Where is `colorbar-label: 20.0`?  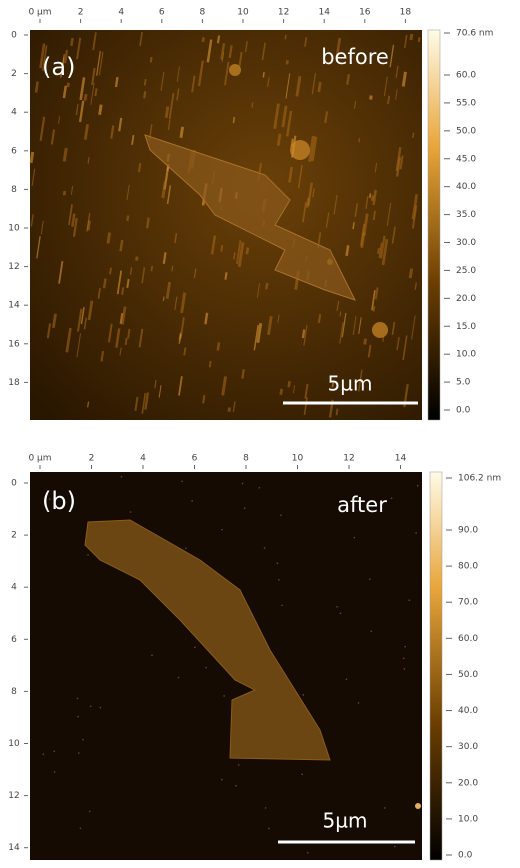 colorbar-label: 20.0 is located at coordinates (468, 783).